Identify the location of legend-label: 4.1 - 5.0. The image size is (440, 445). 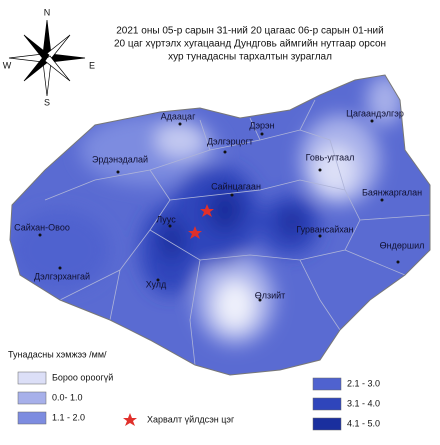
(363, 423).